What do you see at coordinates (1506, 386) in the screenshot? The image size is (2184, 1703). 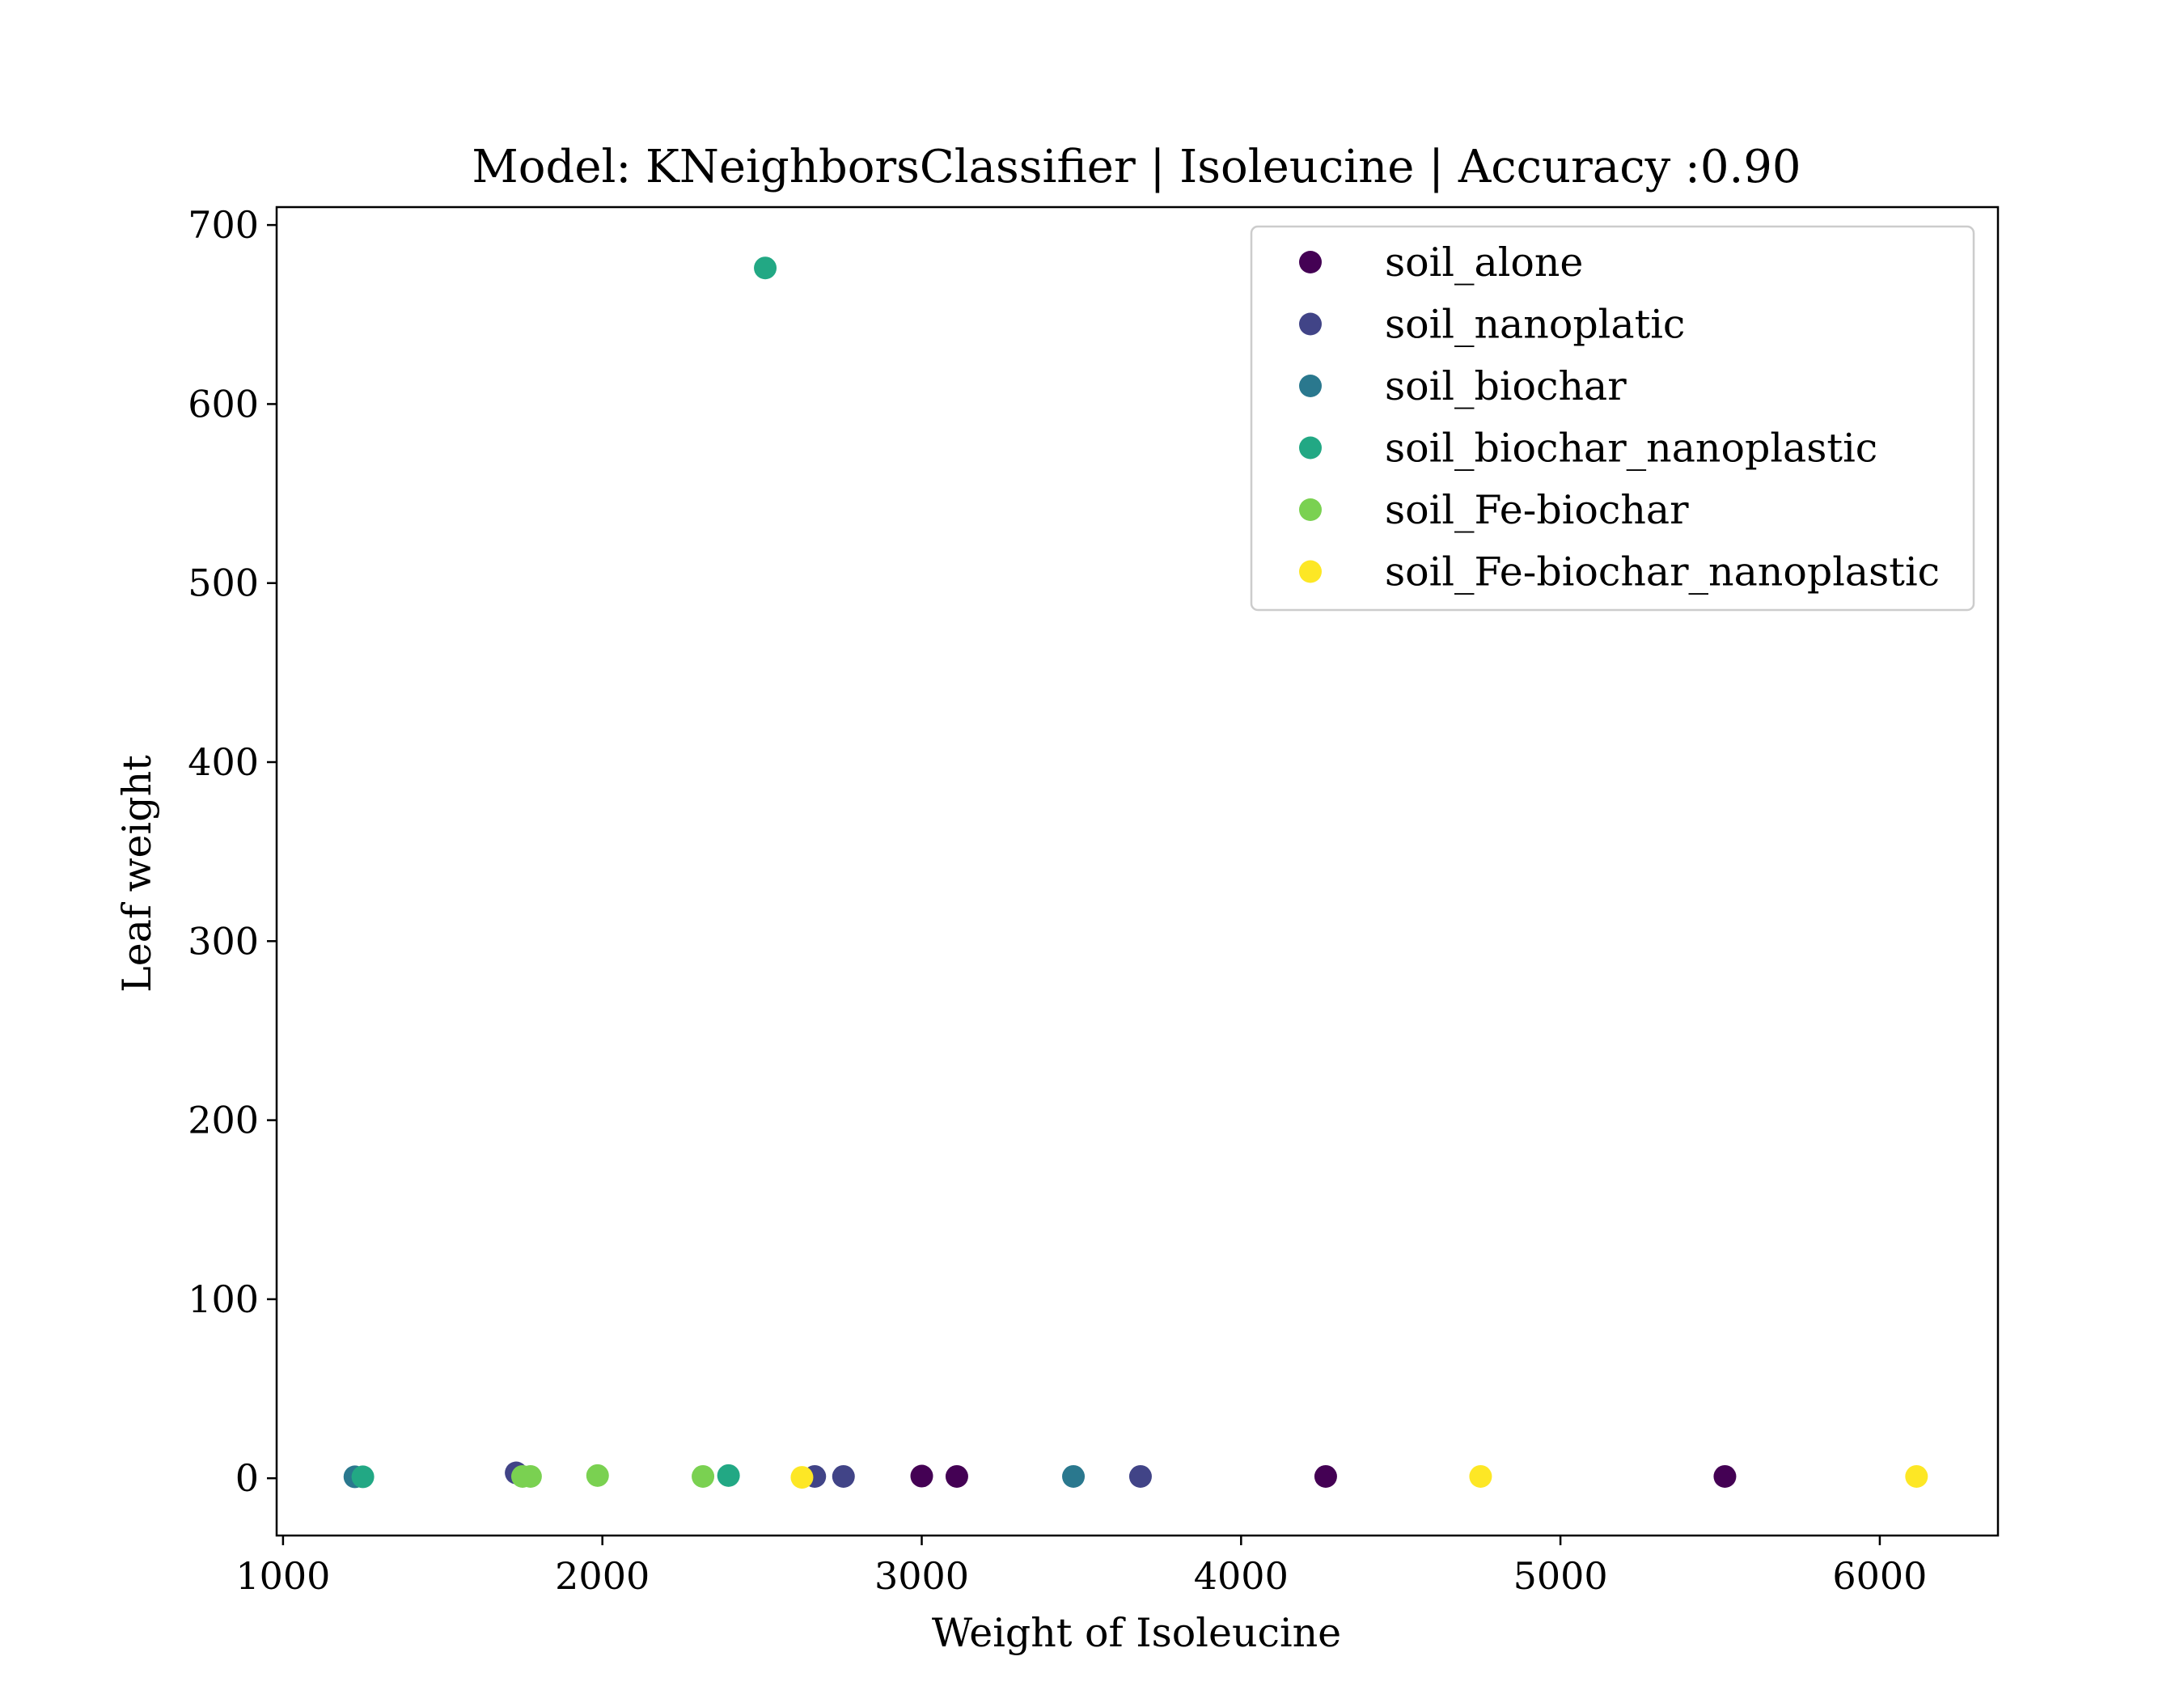 I see `legend-label: soil_biochar` at bounding box center [1506, 386].